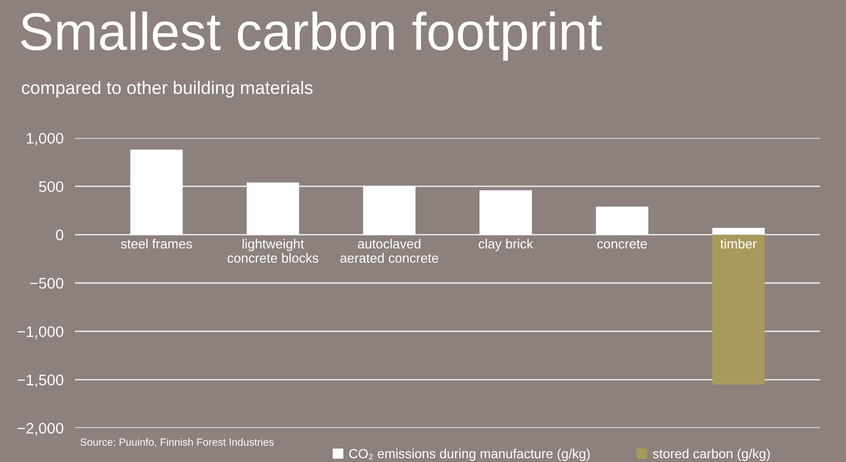 The width and height of the screenshot is (846, 462). What do you see at coordinates (273, 250) in the screenshot?
I see `x-tick-label: lightweight concrete blocks` at bounding box center [273, 250].